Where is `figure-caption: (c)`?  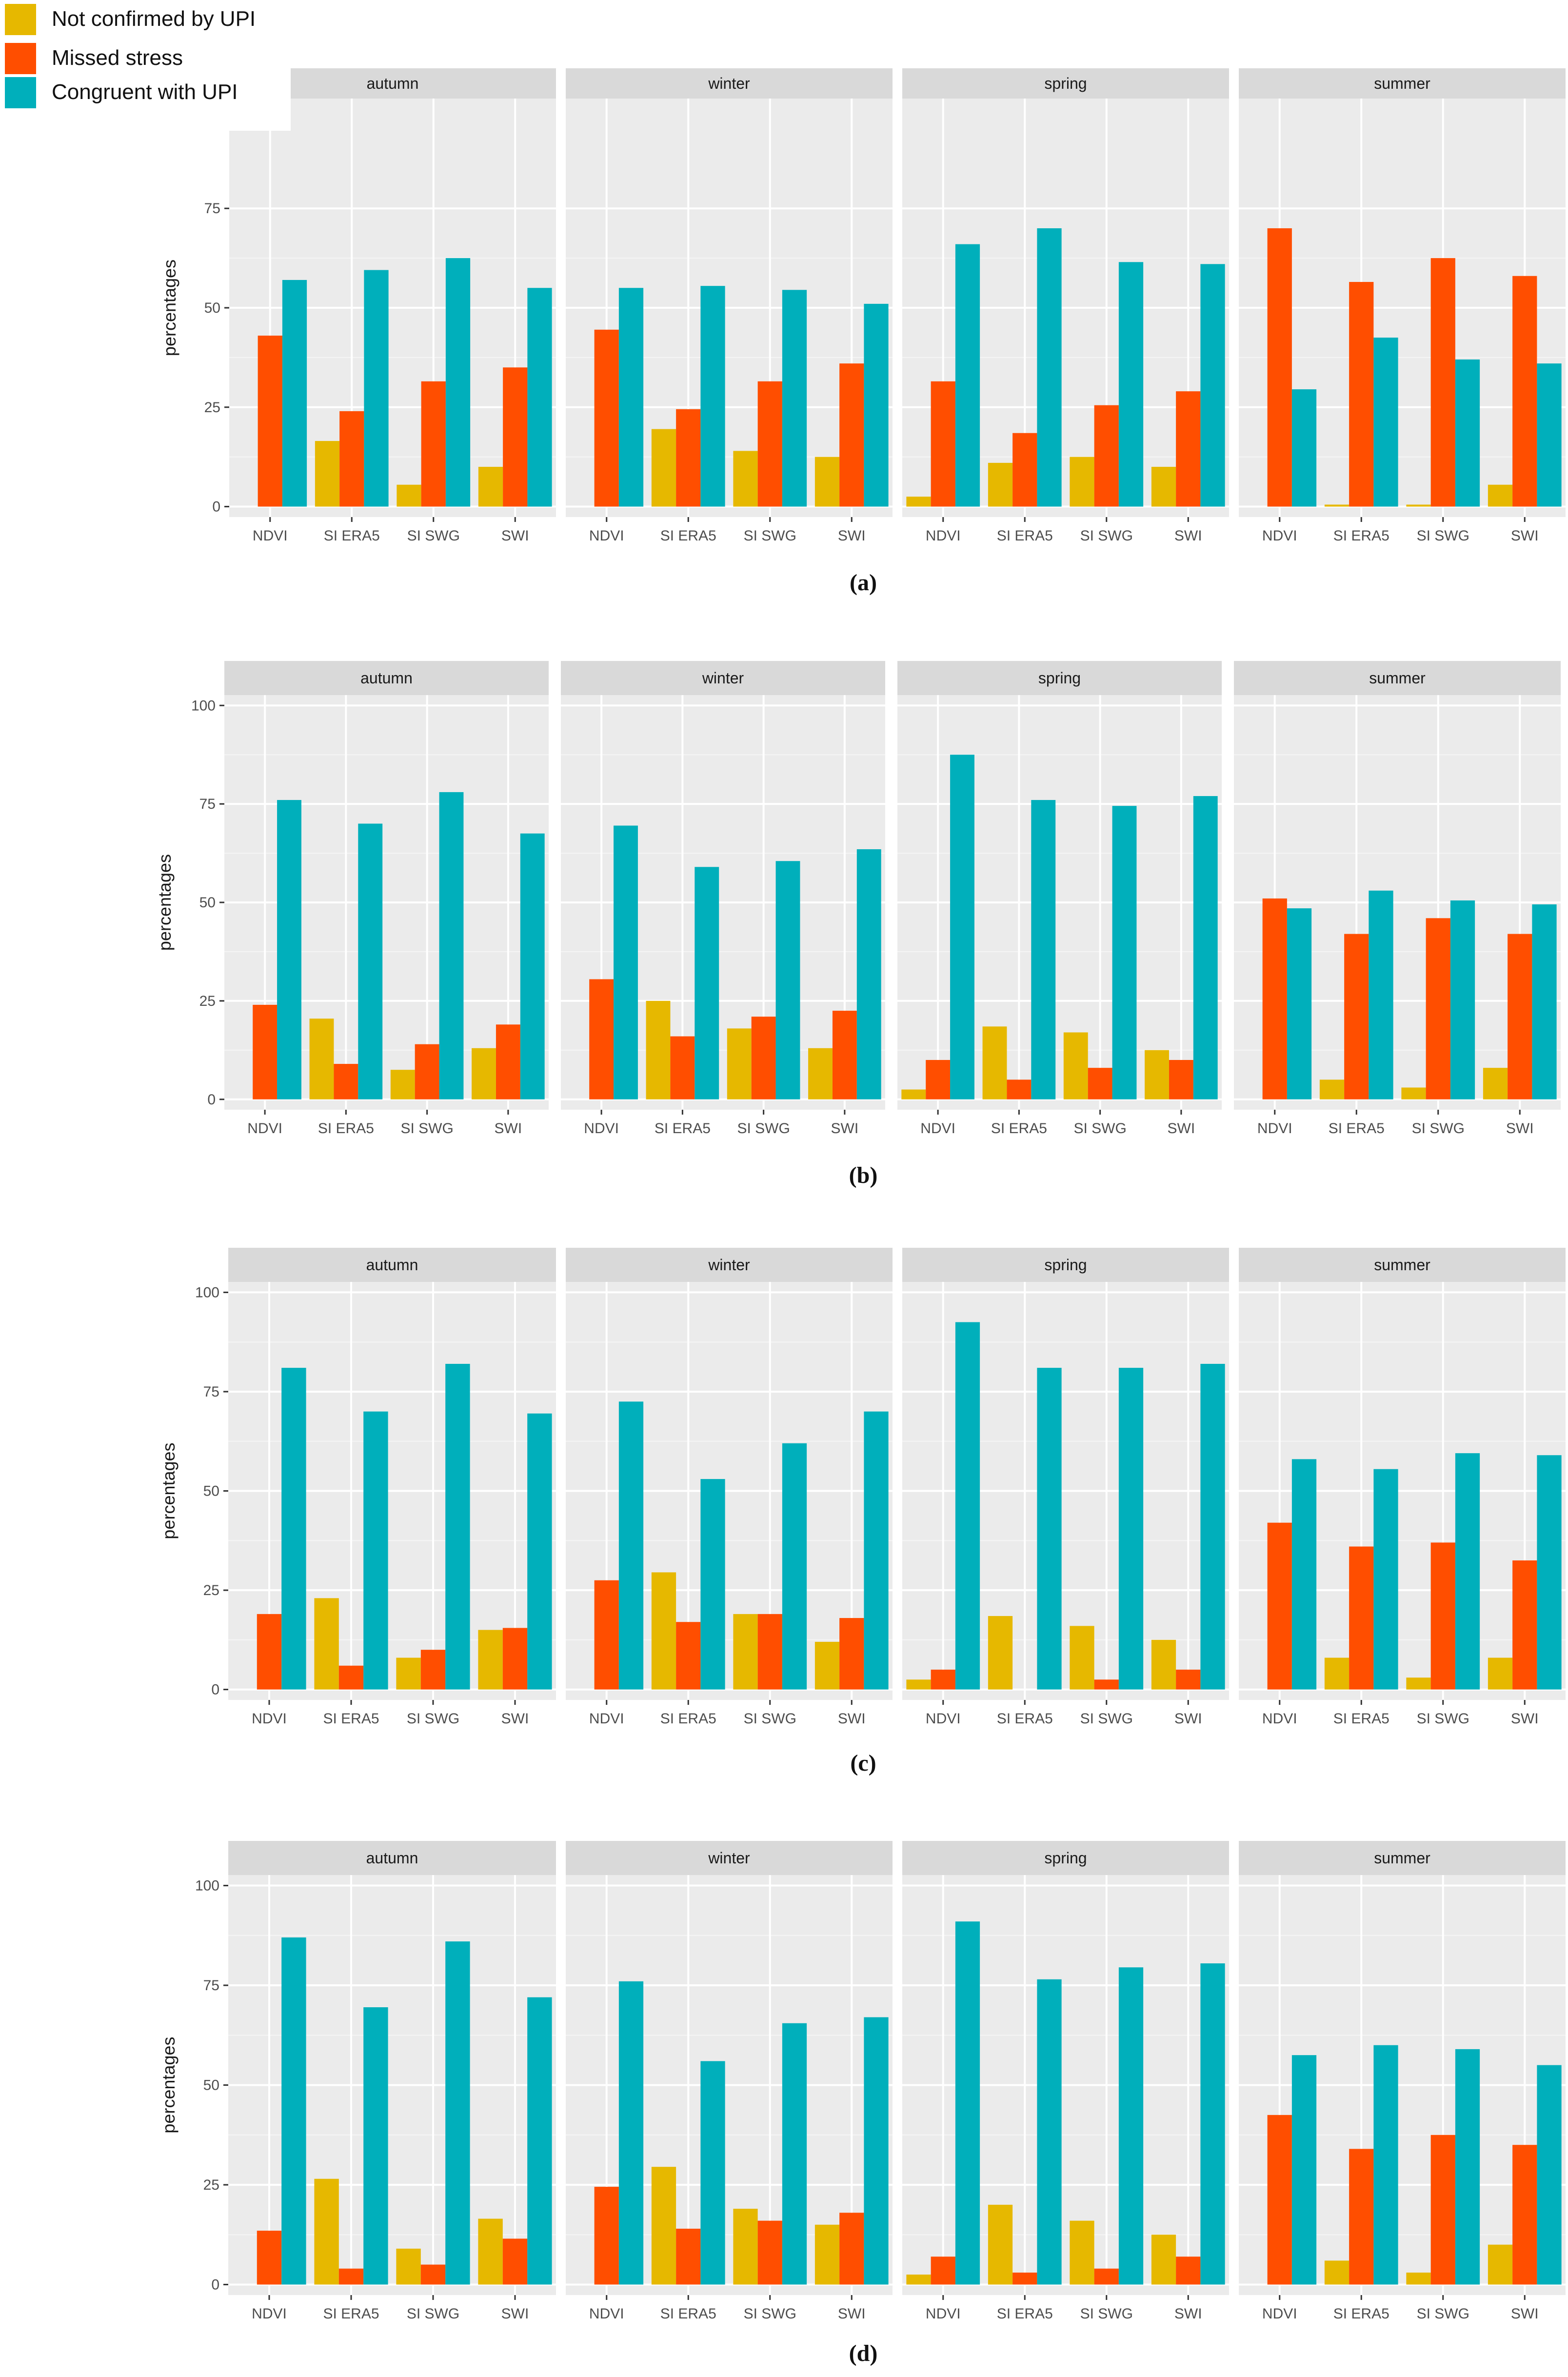 figure-caption: (c) is located at coordinates (863, 1763).